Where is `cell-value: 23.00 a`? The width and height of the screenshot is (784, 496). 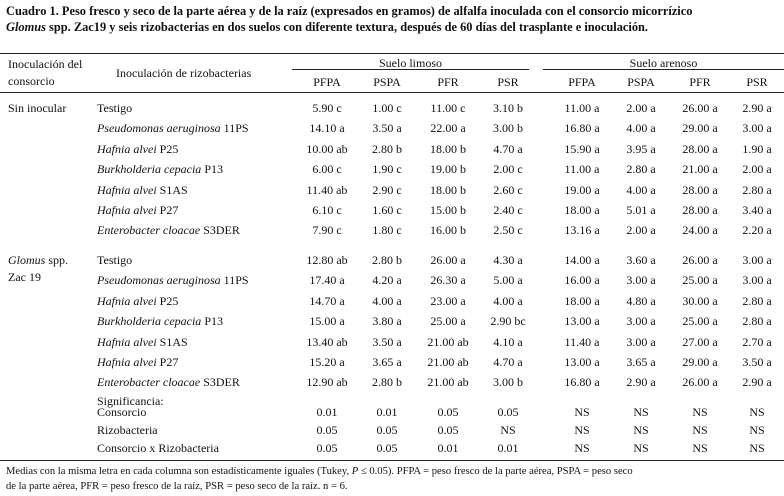
cell-value: 23.00 a is located at coordinates (448, 300).